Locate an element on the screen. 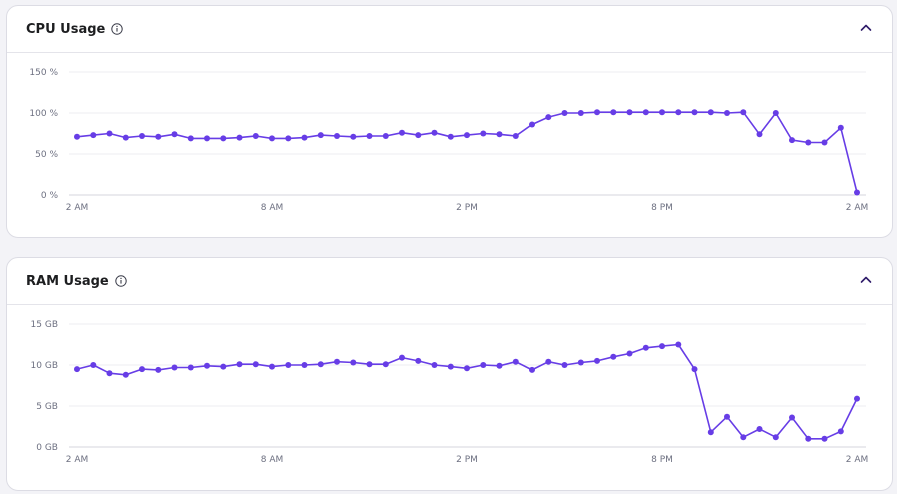 This screenshot has height=494, width=897. ram-y-tick-label: 15 GB is located at coordinates (44, 325).